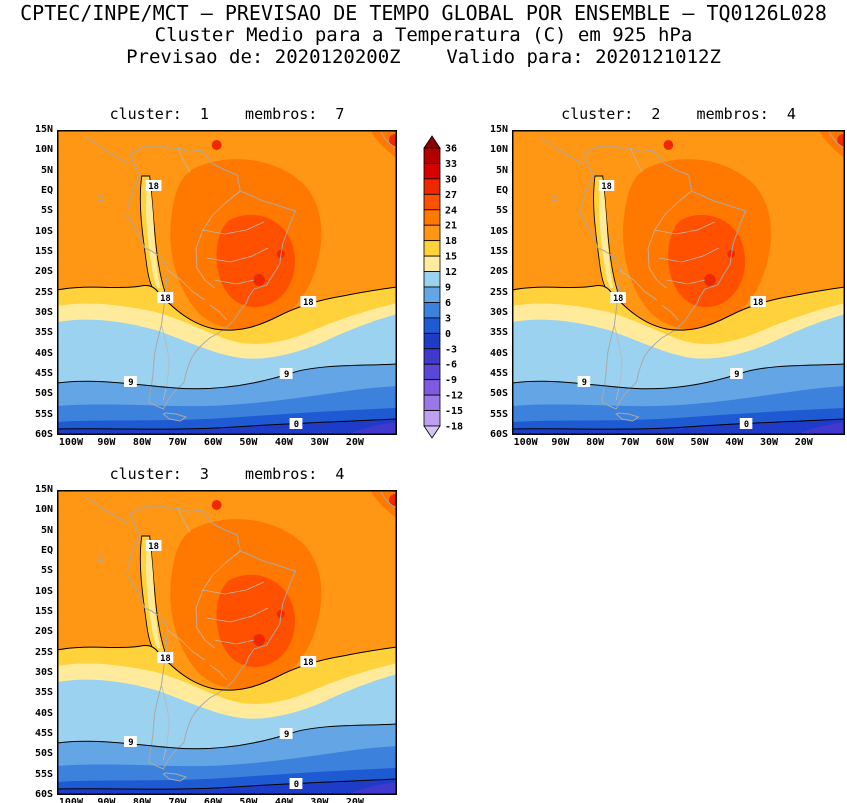 The width and height of the screenshot is (847, 803). What do you see at coordinates (678, 114) in the screenshot?
I see `panel-title: cluster: 2 membros: 4` at bounding box center [678, 114].